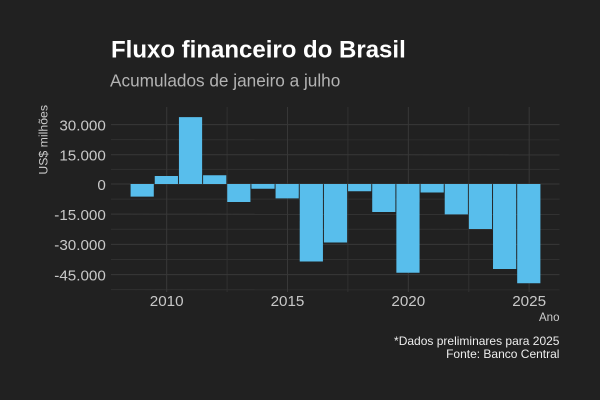  What do you see at coordinates (44, 140) in the screenshot?
I see `svg-text: US$ milhões` at bounding box center [44, 140].